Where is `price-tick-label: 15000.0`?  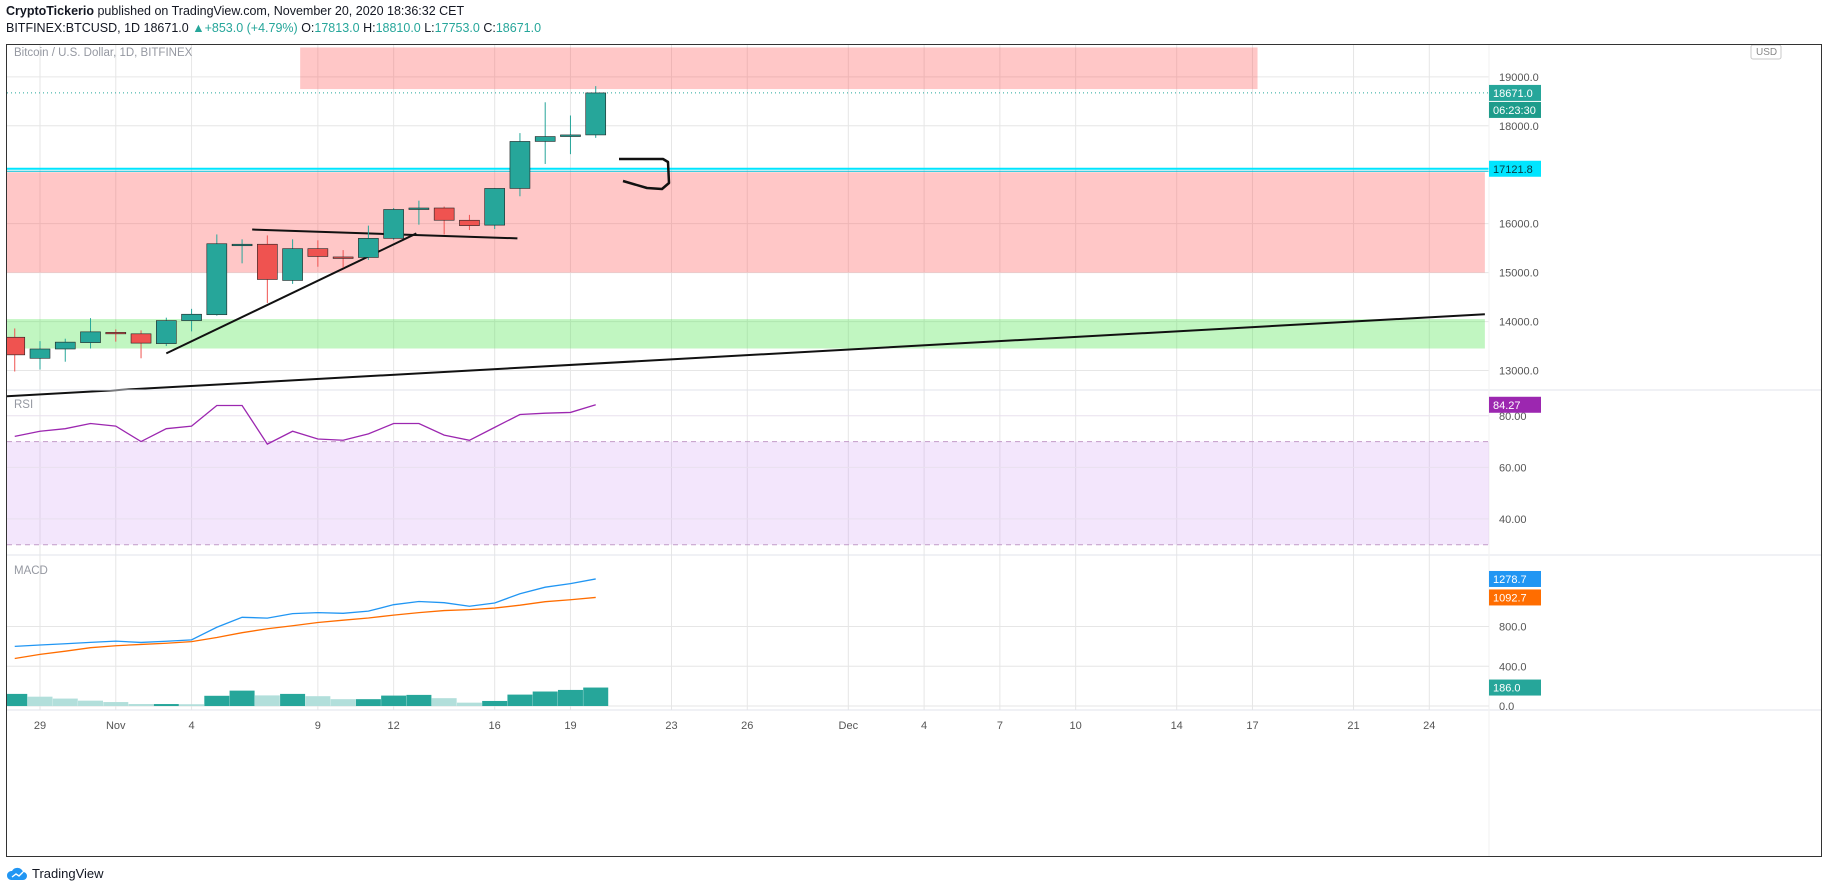
price-tick-label: 15000.0 is located at coordinates (1519, 274).